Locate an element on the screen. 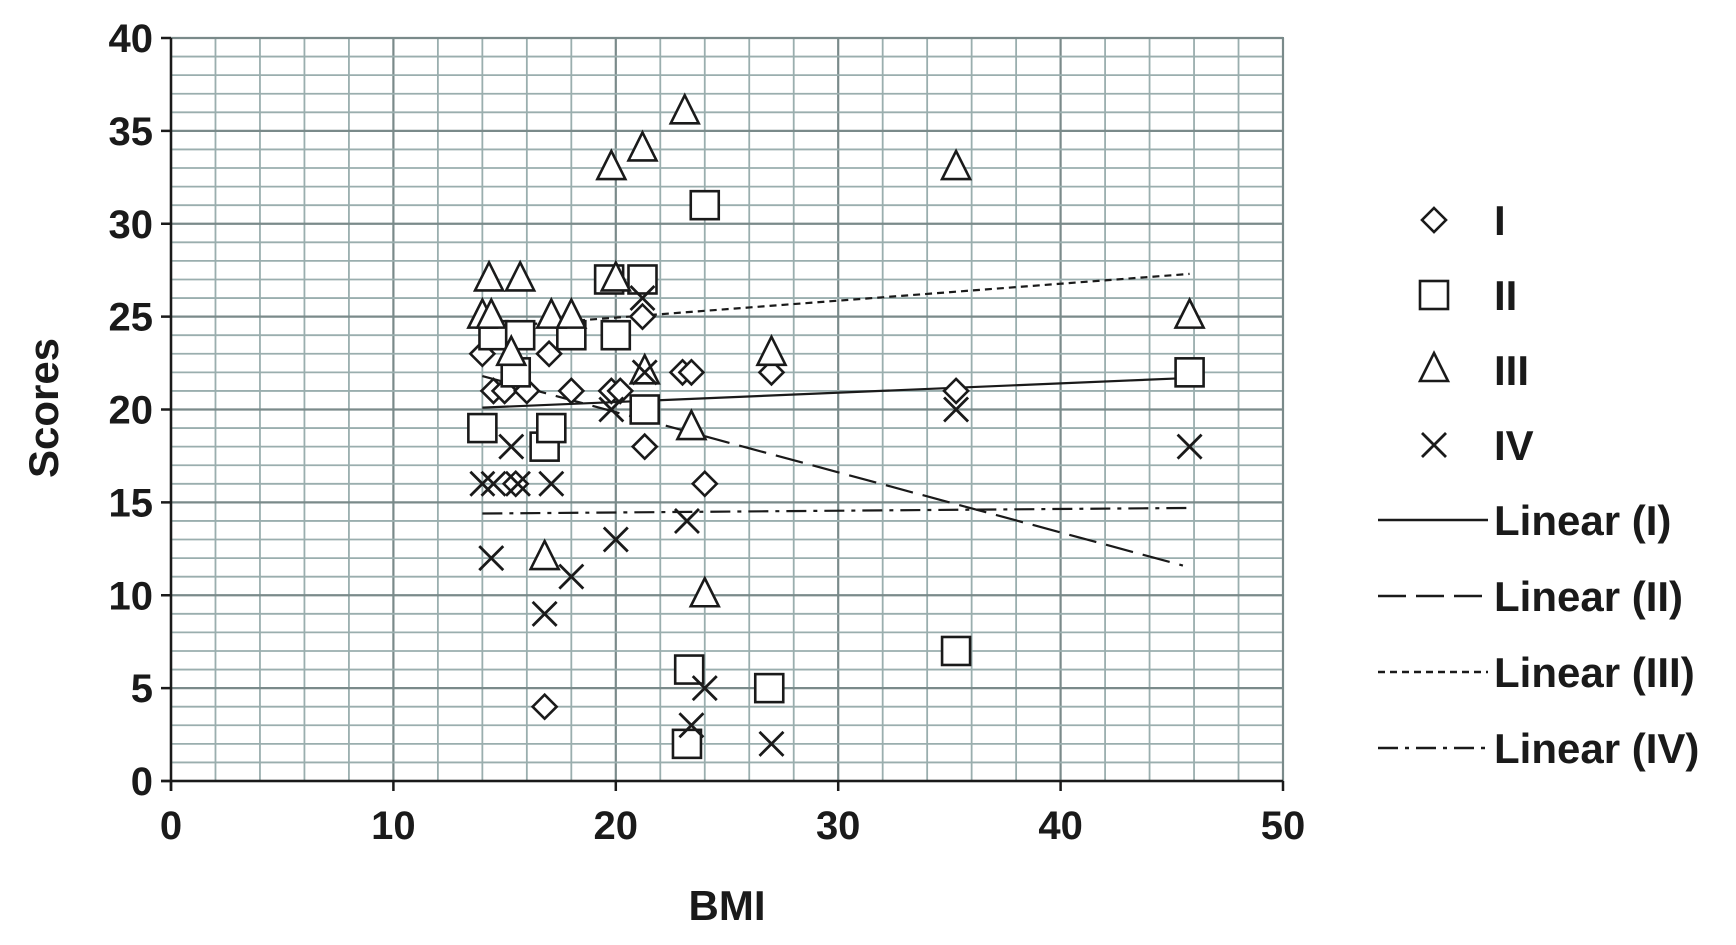 The width and height of the screenshot is (1736, 945). legend-item: Linear (IV) is located at coordinates (1538, 748).